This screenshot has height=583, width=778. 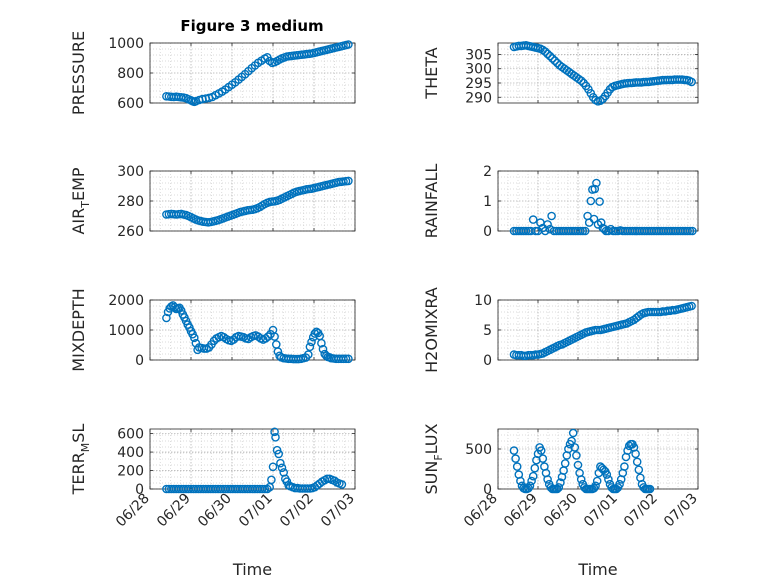 What do you see at coordinates (487, 172) in the screenshot?
I see `y-tick-label: 2` at bounding box center [487, 172].